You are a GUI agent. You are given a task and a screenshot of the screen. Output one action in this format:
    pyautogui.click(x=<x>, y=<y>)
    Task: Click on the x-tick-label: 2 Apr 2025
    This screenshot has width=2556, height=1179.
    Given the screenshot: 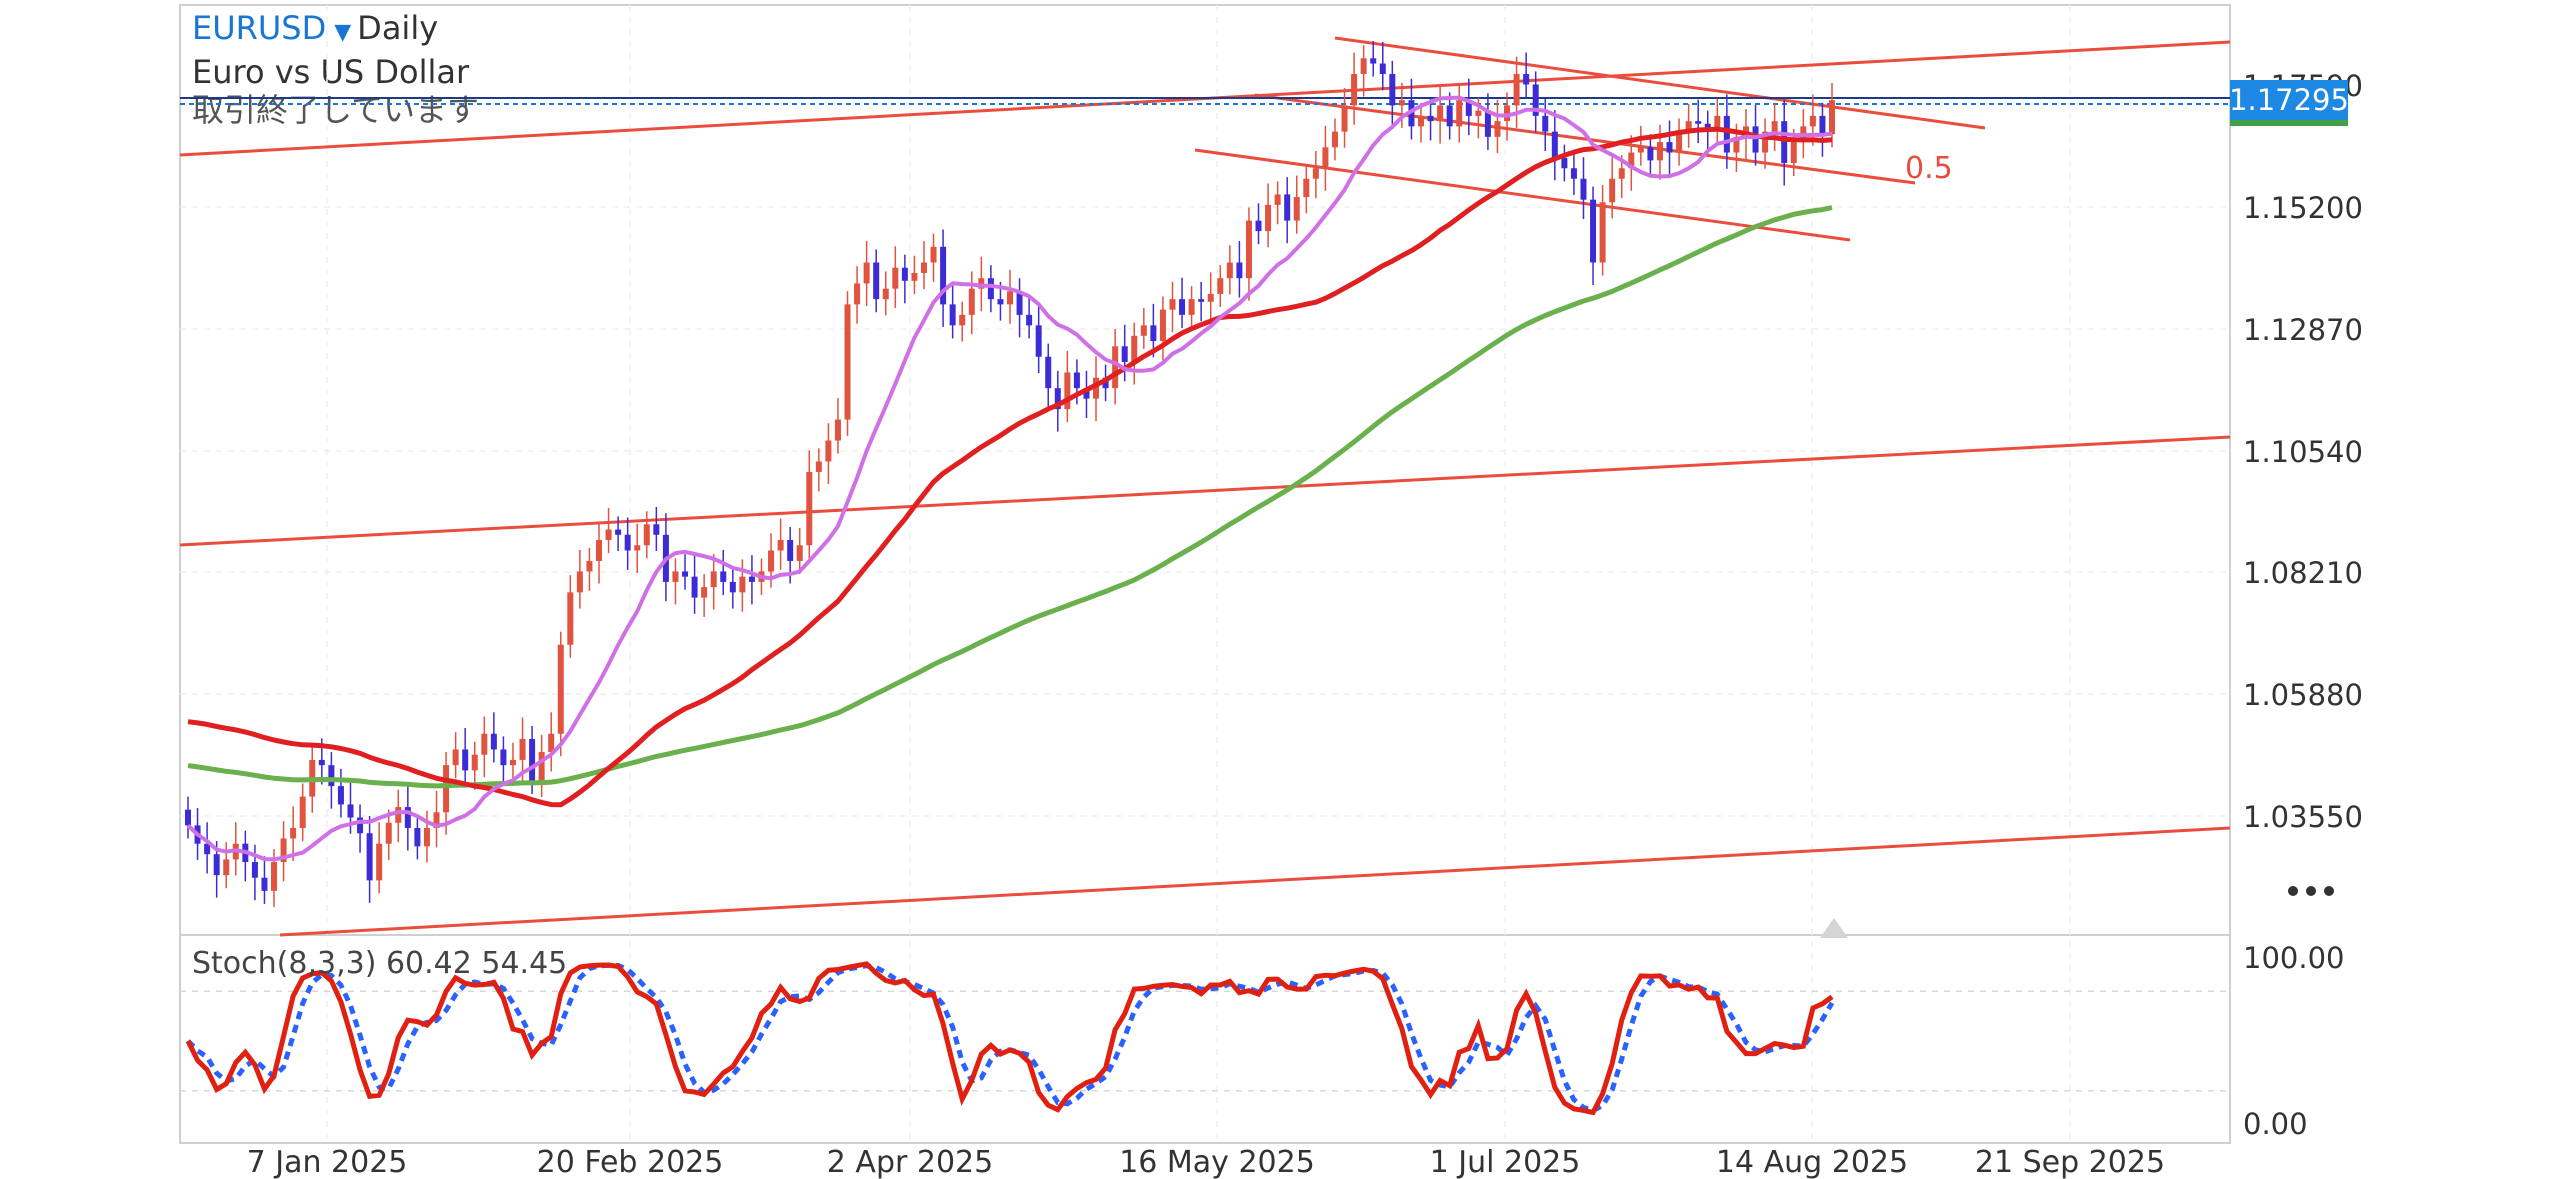 What is the action you would take?
    pyautogui.click(x=910, y=1162)
    